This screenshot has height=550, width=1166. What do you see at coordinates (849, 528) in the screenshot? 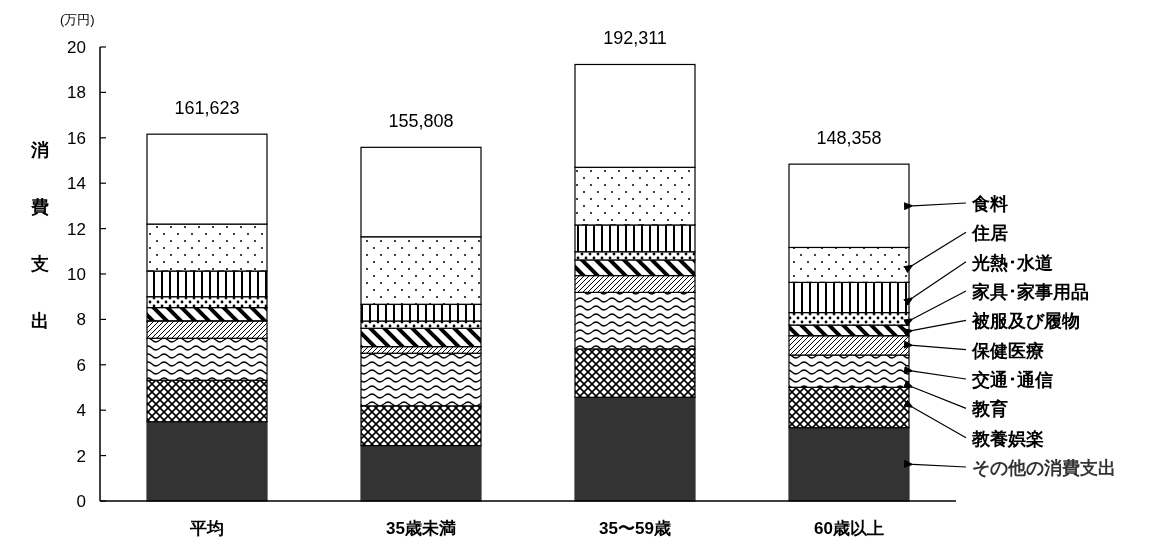
I see `x-tick-label: 60歳以上` at bounding box center [849, 528].